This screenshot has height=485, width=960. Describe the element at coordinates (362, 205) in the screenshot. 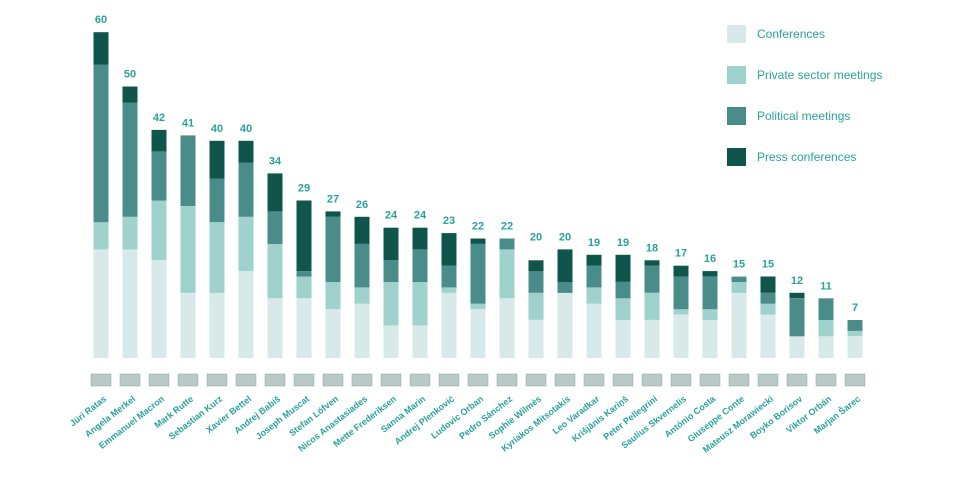

I see `total-label: 26` at that location.